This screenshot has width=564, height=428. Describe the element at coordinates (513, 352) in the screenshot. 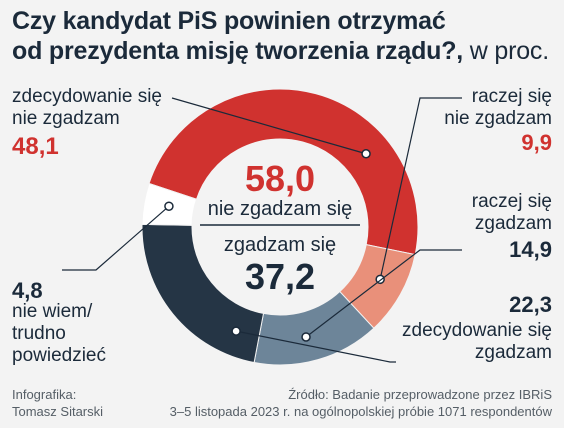

I see `label-strongly-agree-line2: zgadzam` at that location.